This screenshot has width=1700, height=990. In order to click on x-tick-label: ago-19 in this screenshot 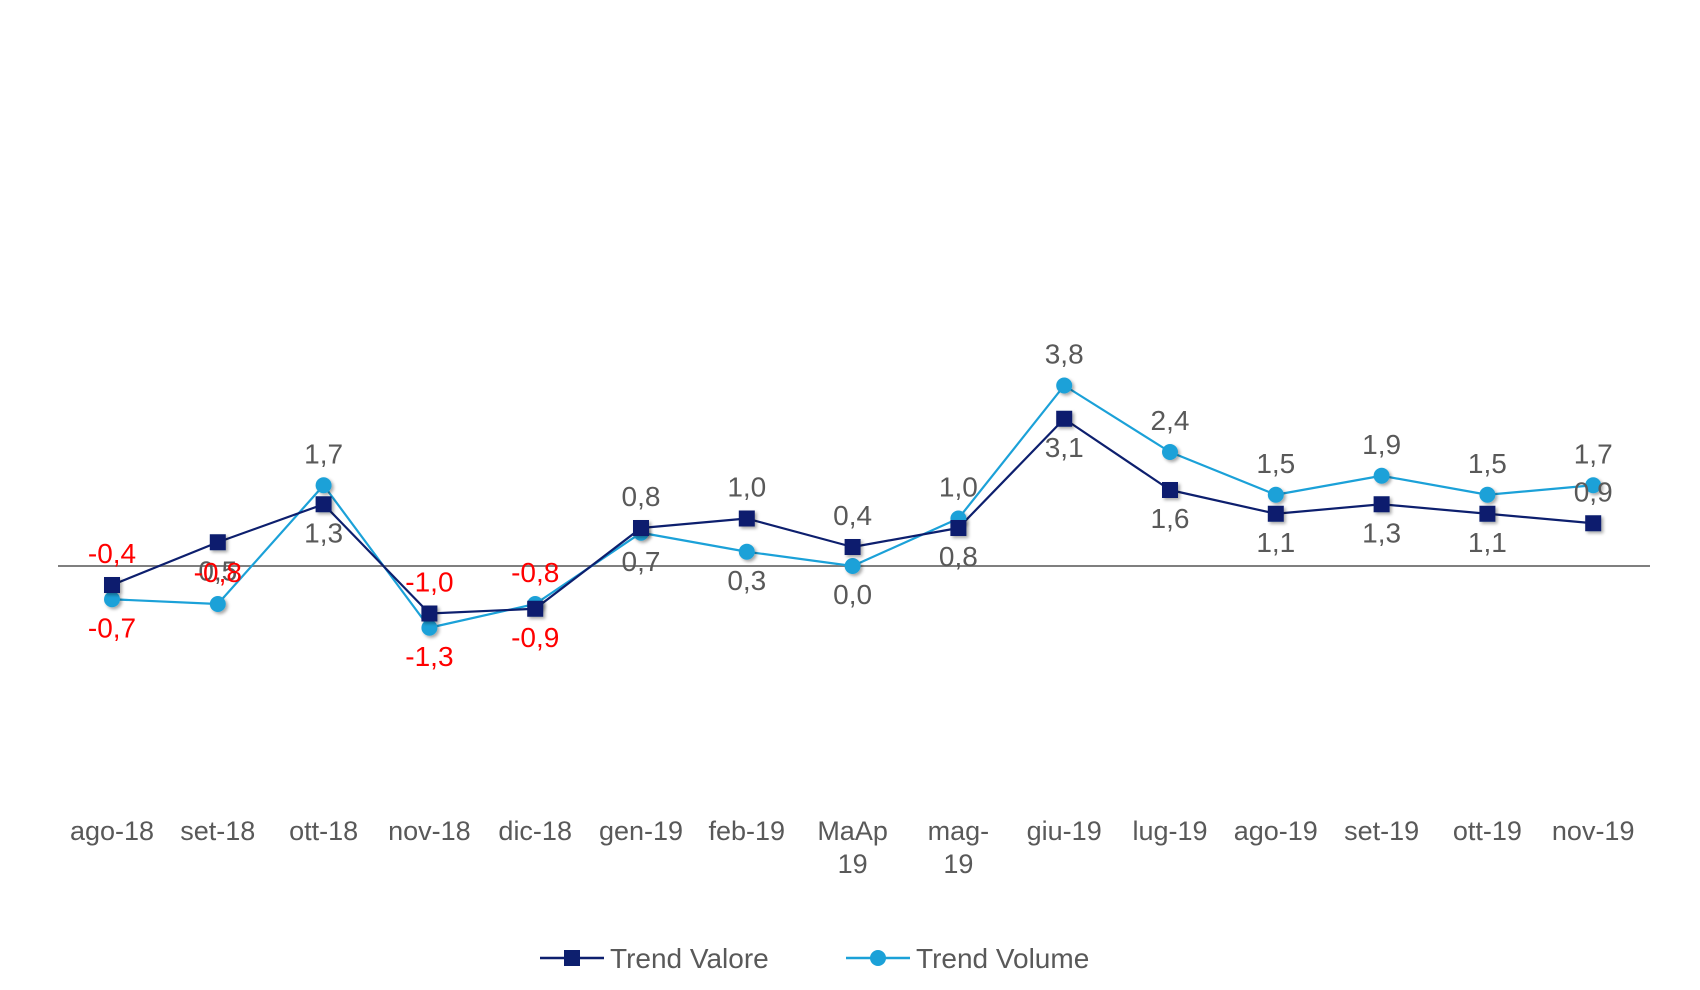, I will do `click(1276, 831)`.